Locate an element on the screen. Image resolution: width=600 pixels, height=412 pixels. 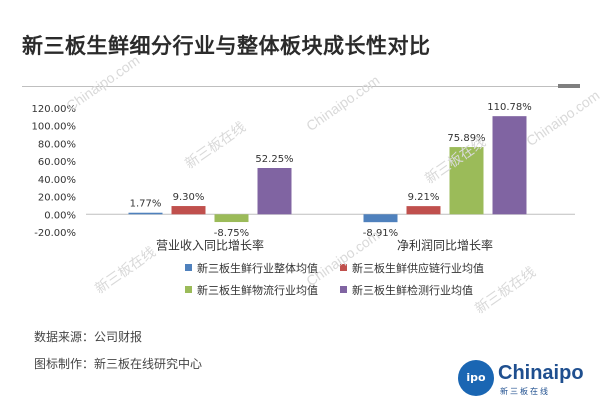
legend-entry: 新三板生鲜供应链行业均值 is located at coordinates (418, 268).